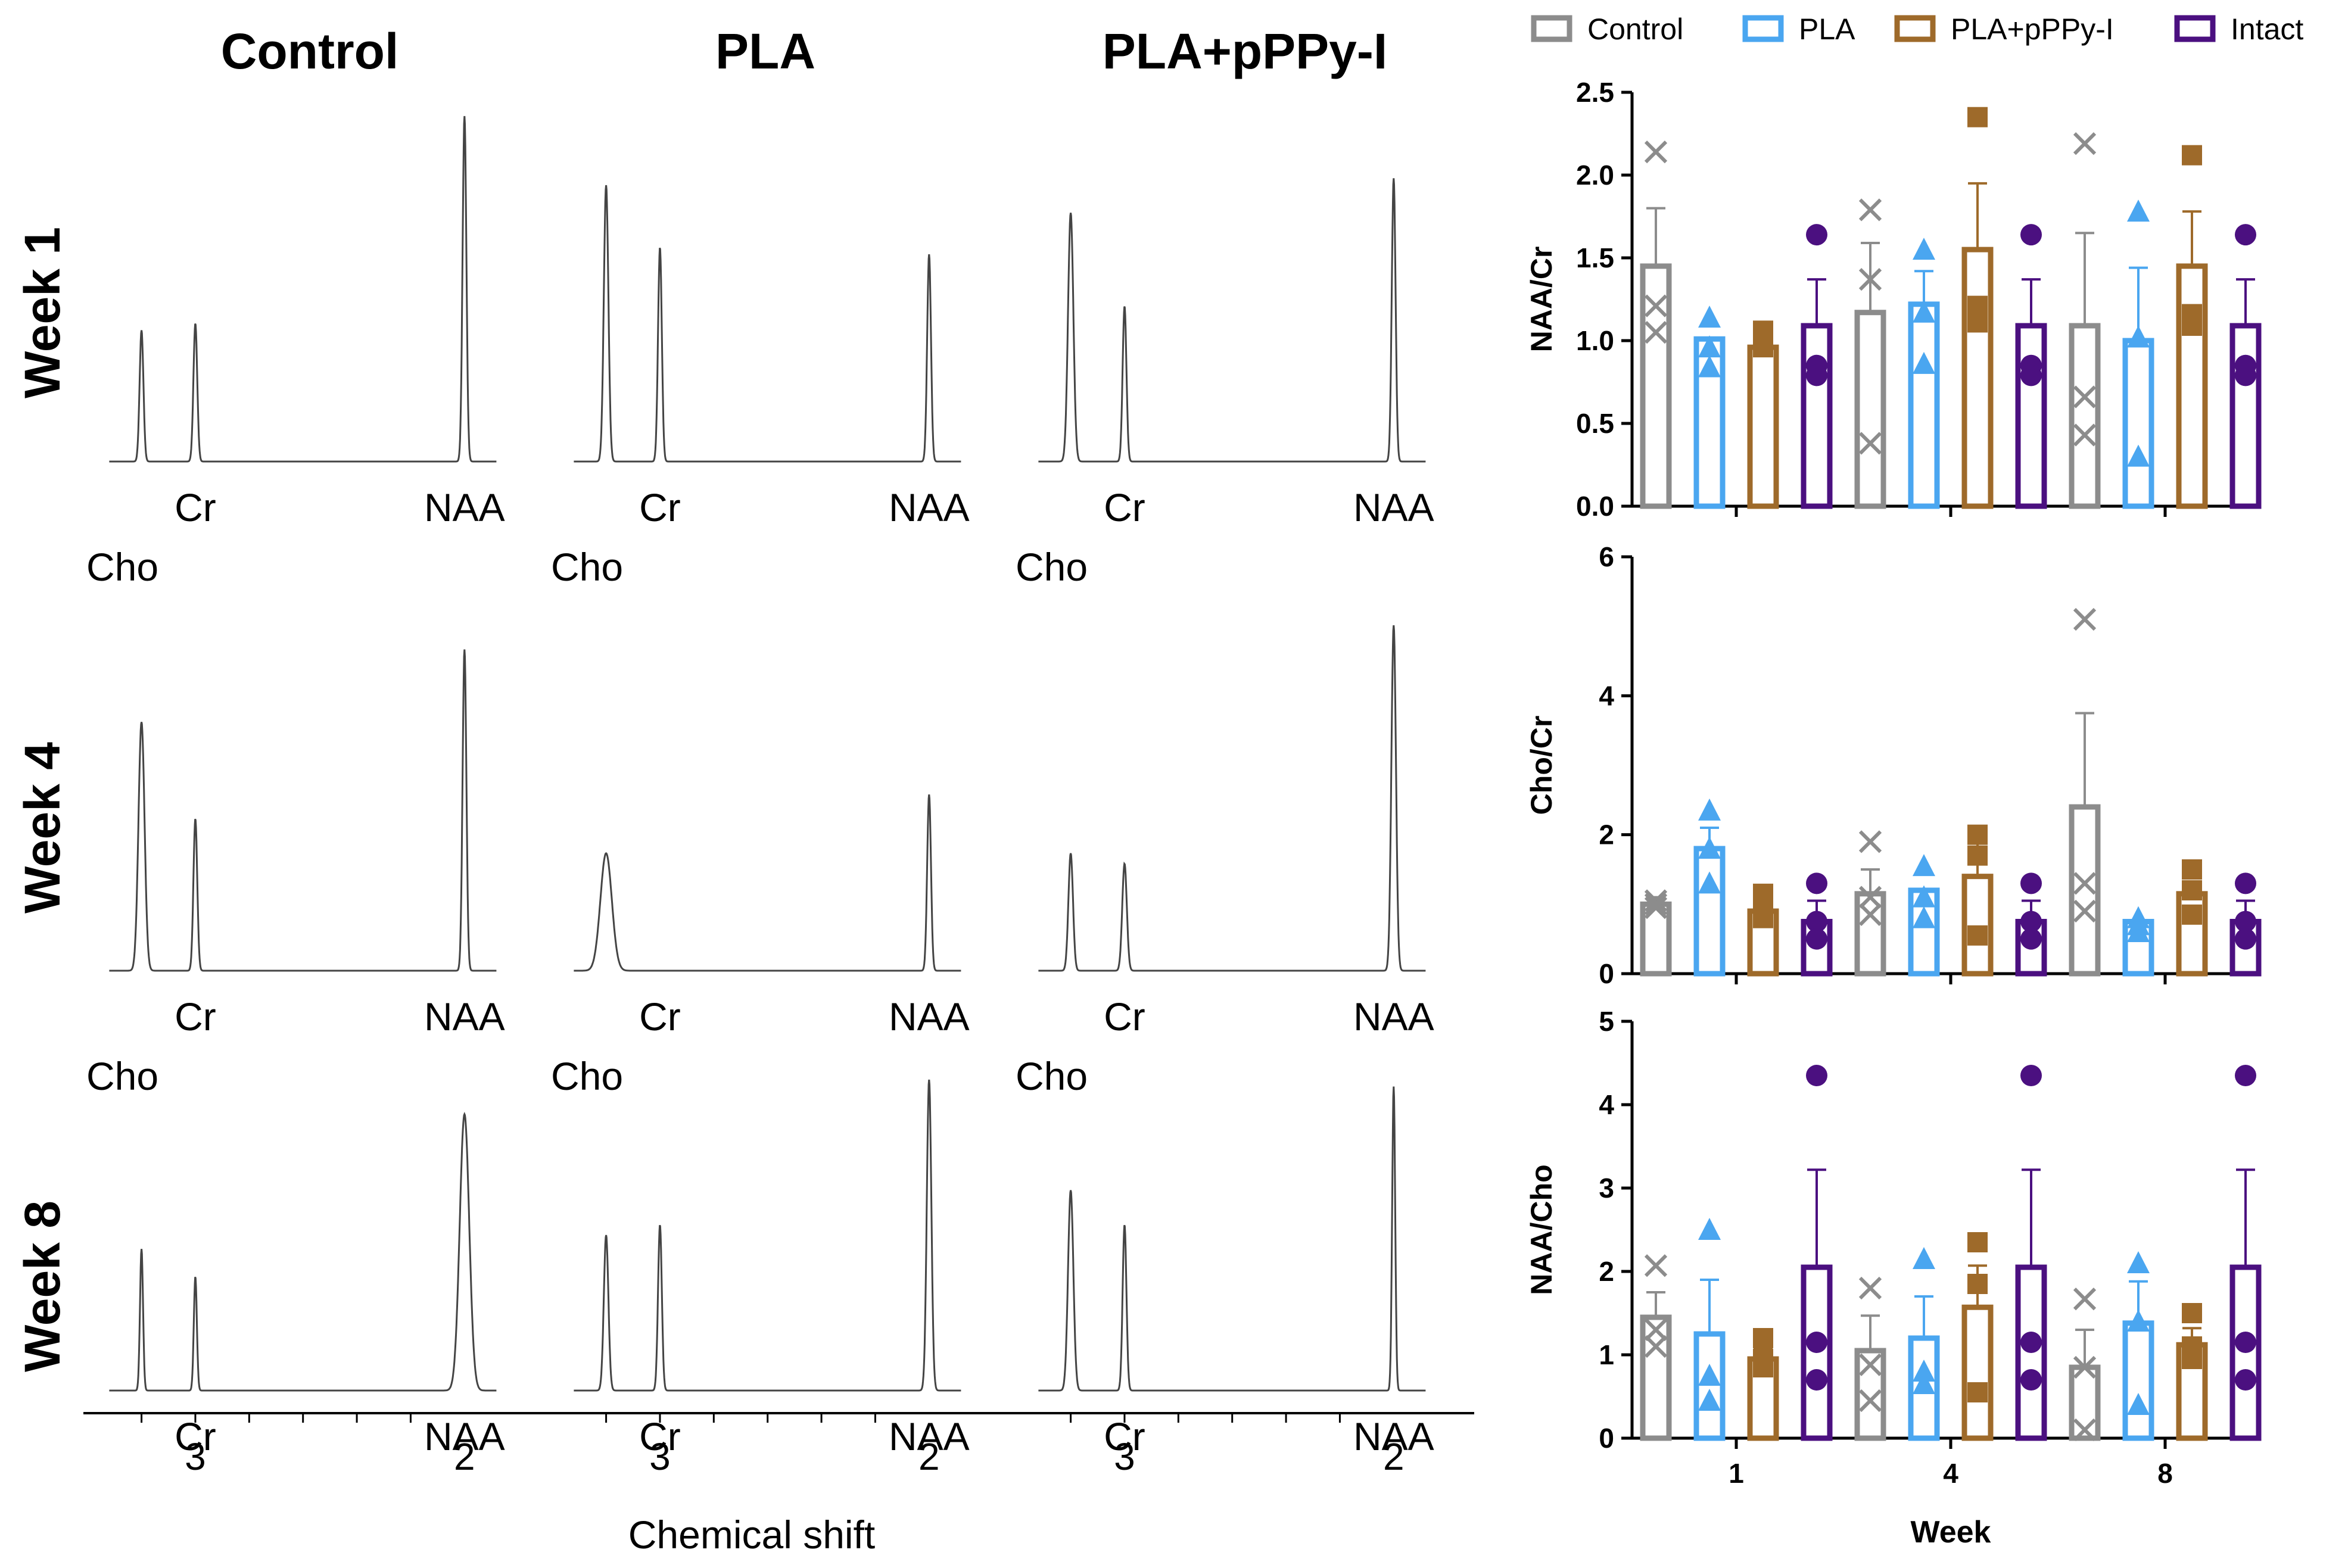 The height and width of the screenshot is (1568, 2348). Describe the element at coordinates (1950, 1473) in the screenshot. I see `x-tick-label: 4` at that location.